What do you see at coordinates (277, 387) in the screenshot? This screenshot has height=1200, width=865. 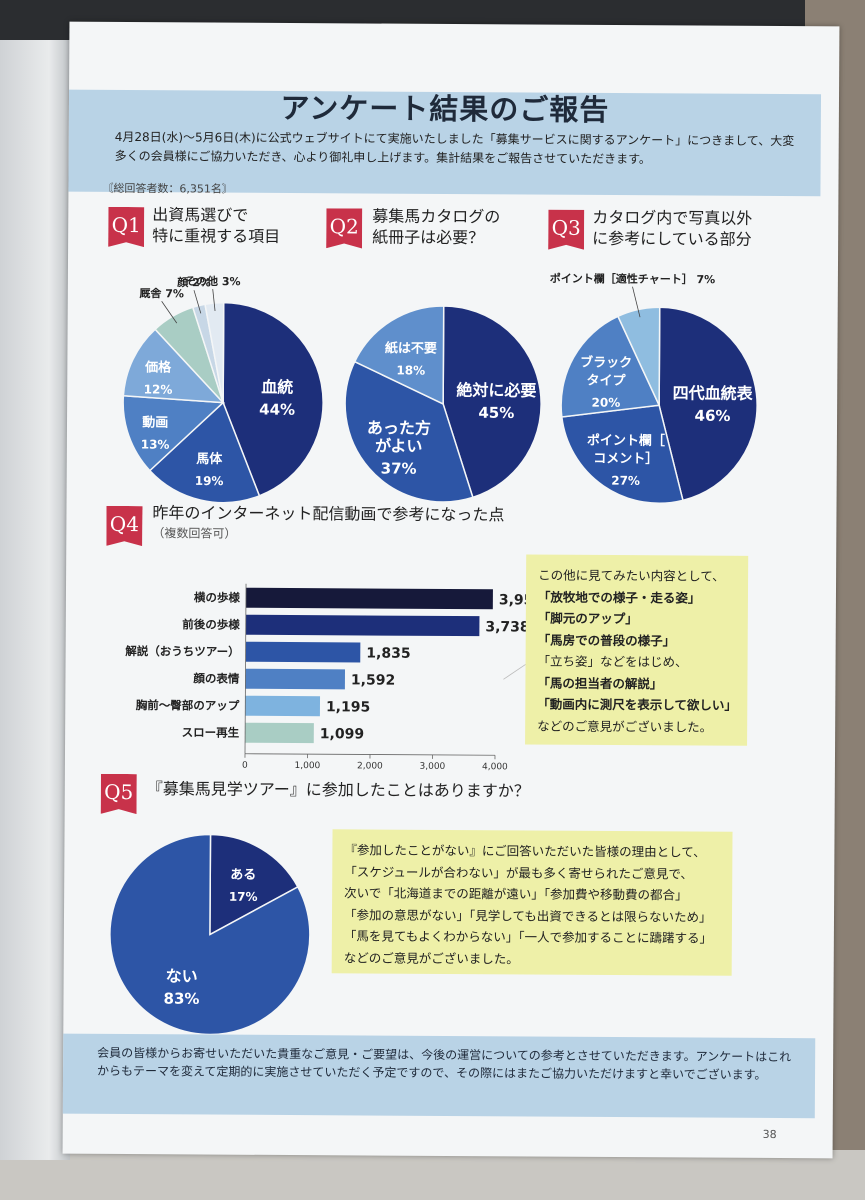 I see `q1-slice-label-0: 血統` at bounding box center [277, 387].